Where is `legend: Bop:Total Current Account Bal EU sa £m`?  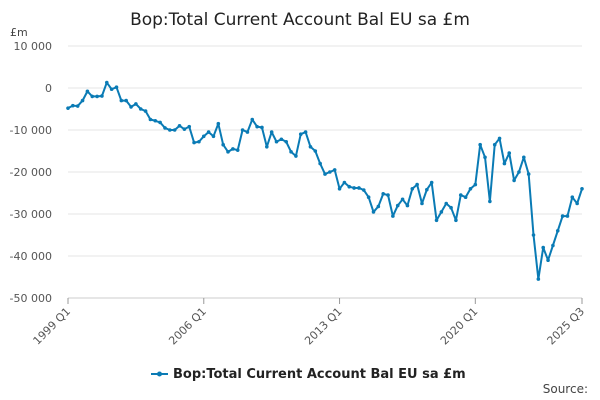 legend: Bop:Total Current Account Bal EU sa £m is located at coordinates (308, 374).